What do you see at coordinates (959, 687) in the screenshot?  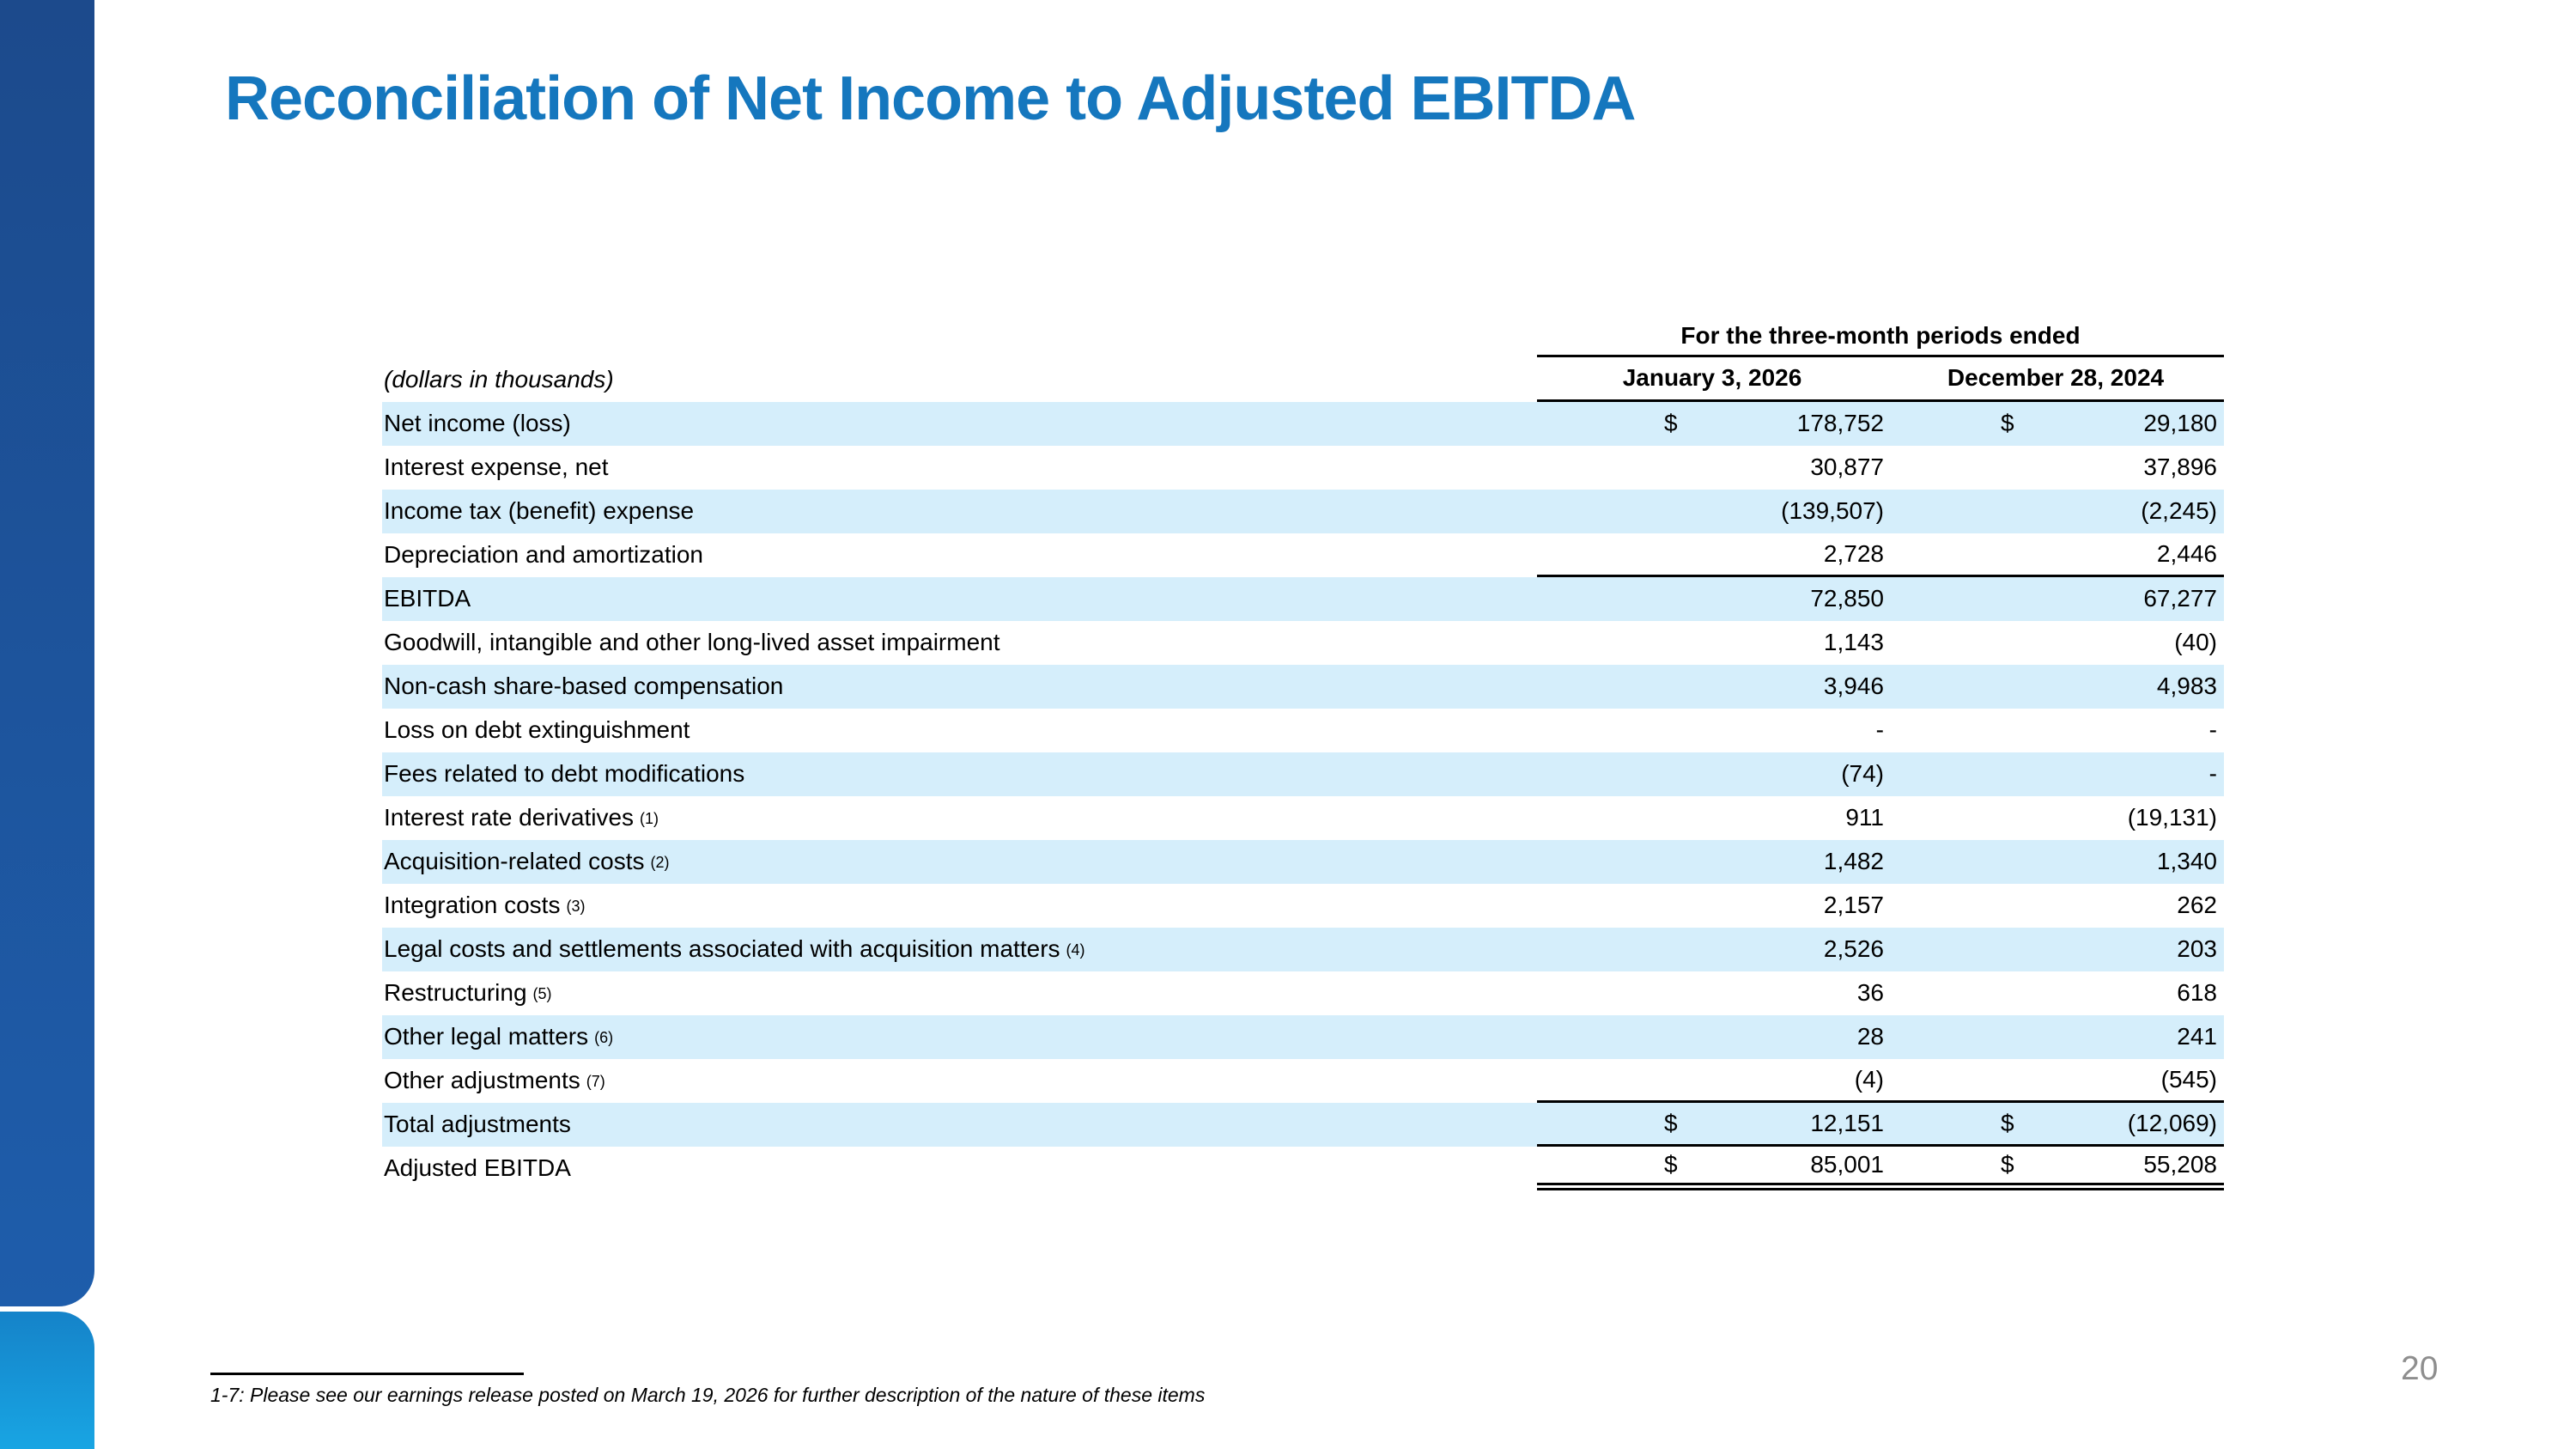 I see `row-label: Non-cash share-based compensation` at bounding box center [959, 687].